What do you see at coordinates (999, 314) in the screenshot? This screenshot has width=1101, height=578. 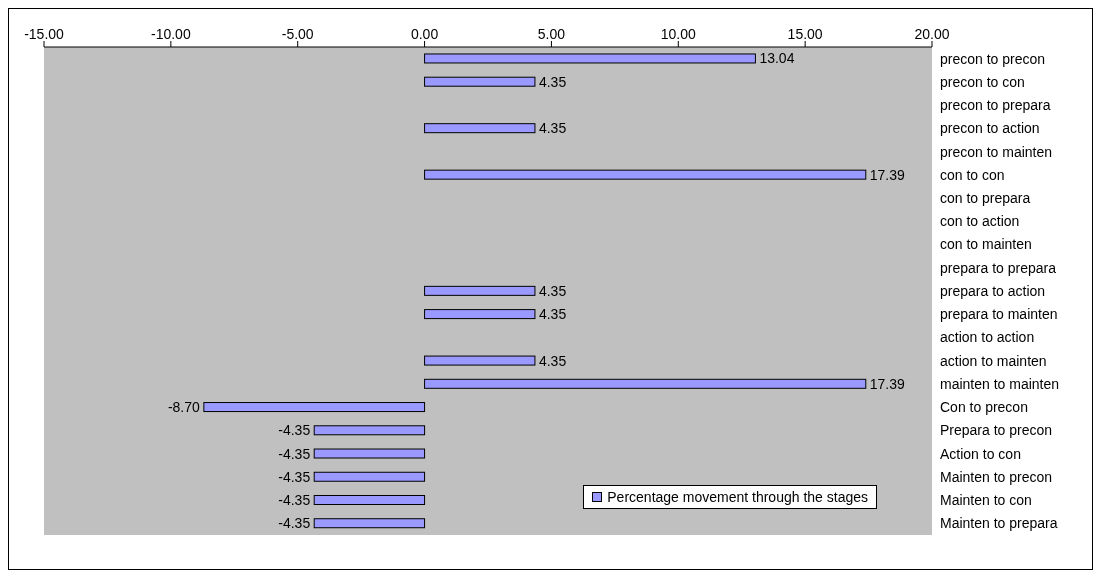 I see `y-tick-label: prepara to mainten` at bounding box center [999, 314].